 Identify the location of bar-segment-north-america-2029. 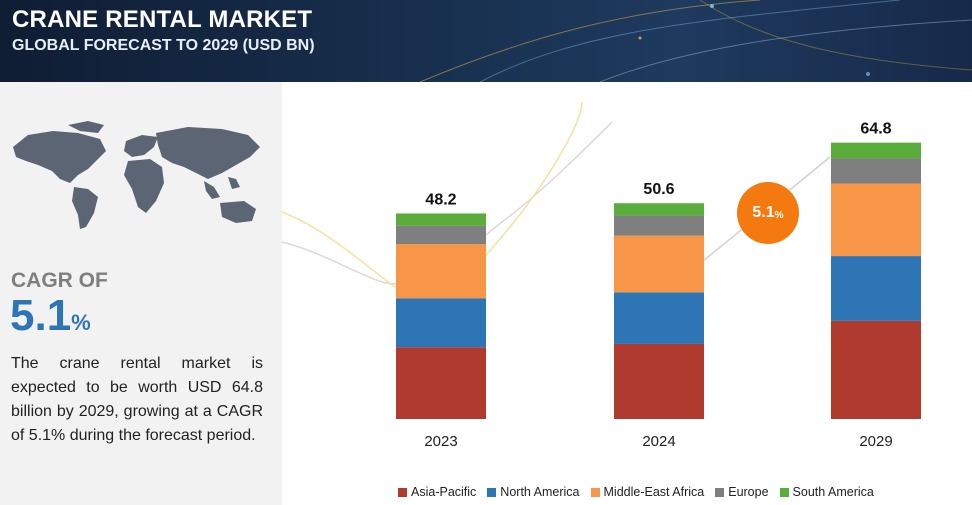
(876, 288).